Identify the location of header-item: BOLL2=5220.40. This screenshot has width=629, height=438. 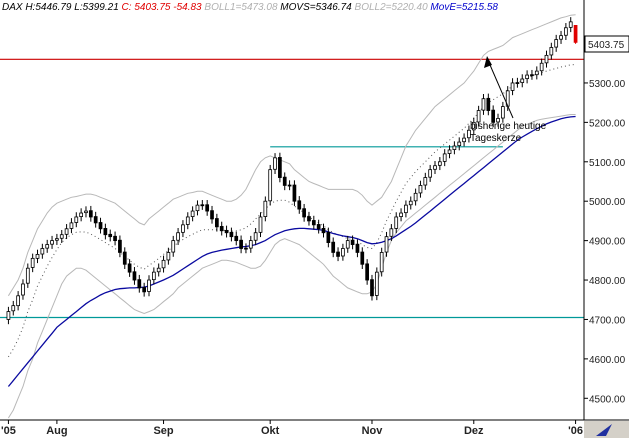
(390, 7).